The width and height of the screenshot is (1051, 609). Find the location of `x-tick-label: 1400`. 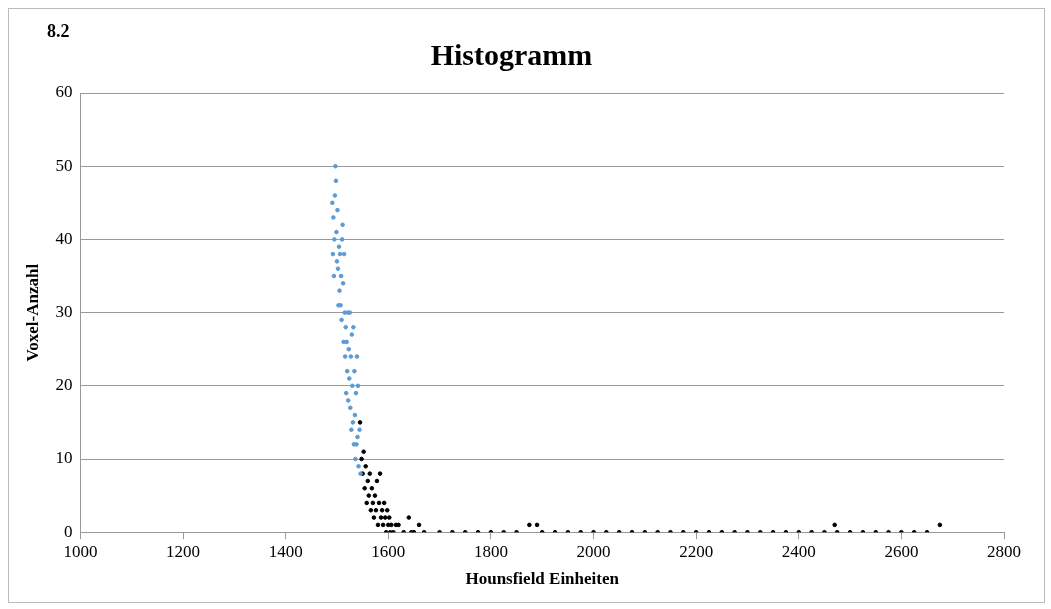

x-tick-label: 1400 is located at coordinates (285, 551).